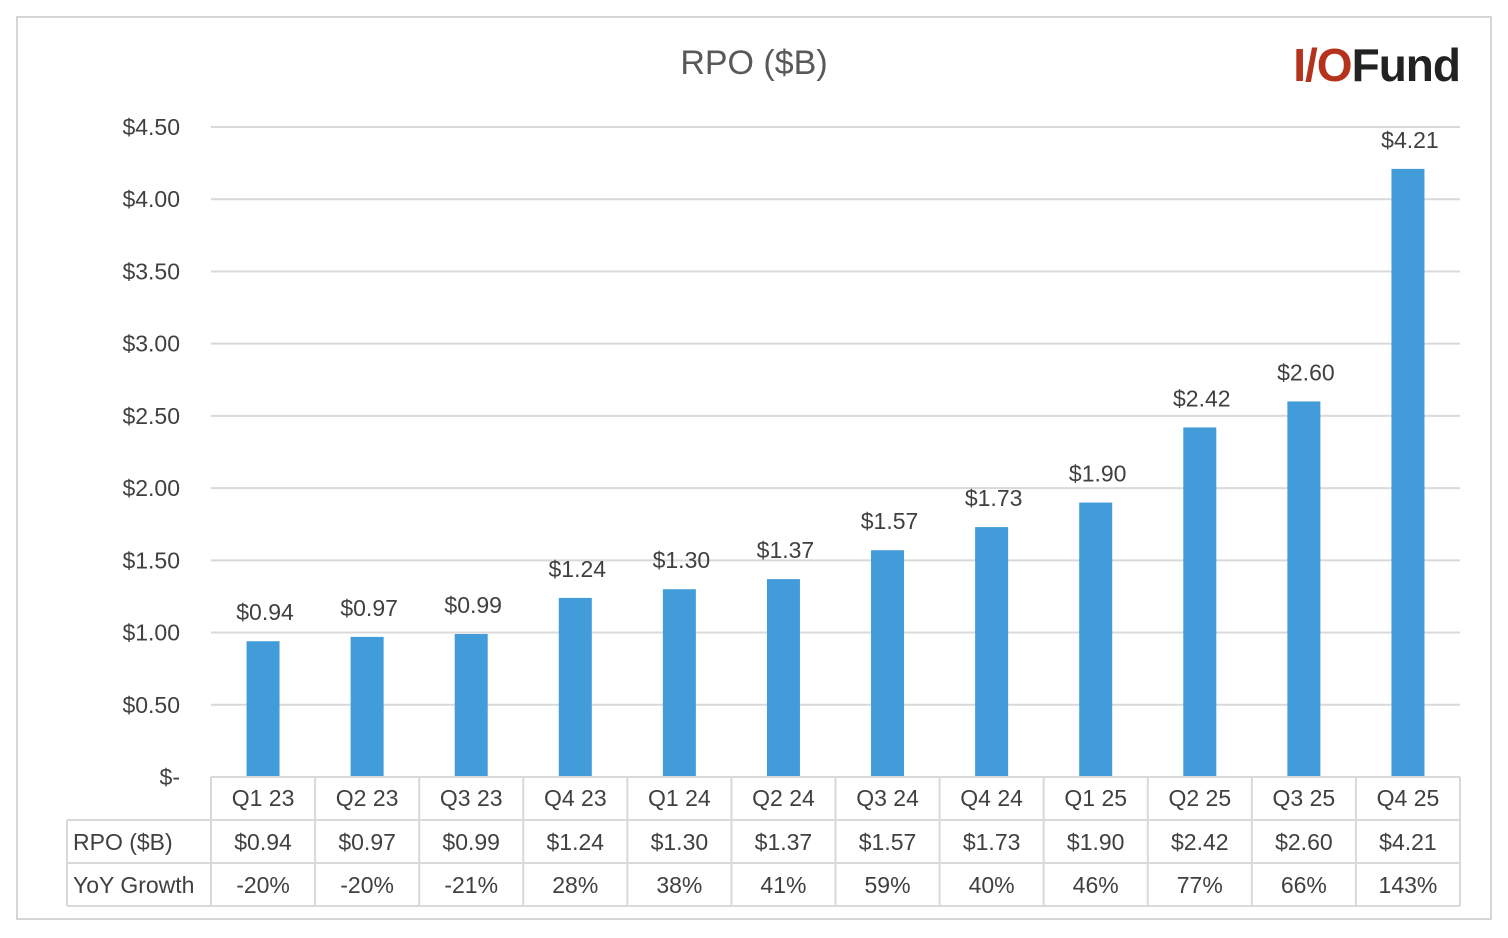  I want to click on table-cell: $1.24, so click(576, 842).